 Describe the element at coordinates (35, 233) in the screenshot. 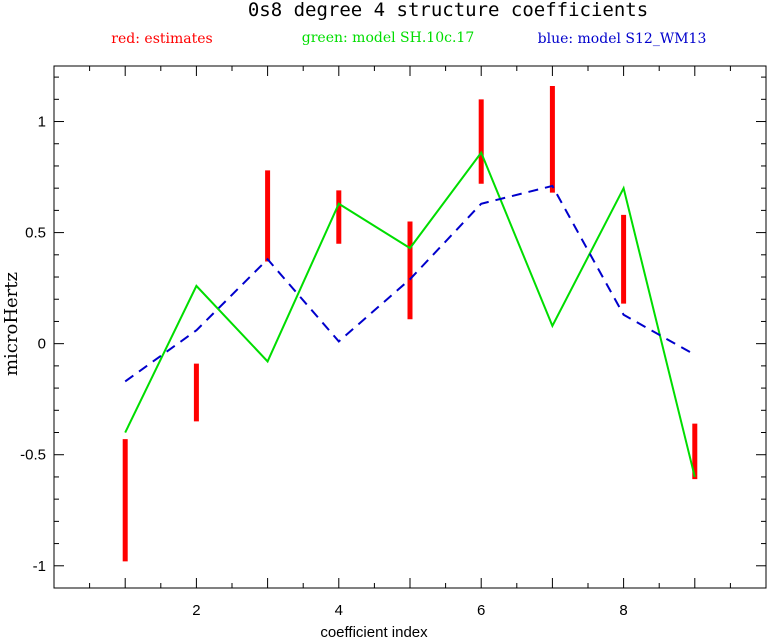

I see `y-tick-label: 0.5` at that location.